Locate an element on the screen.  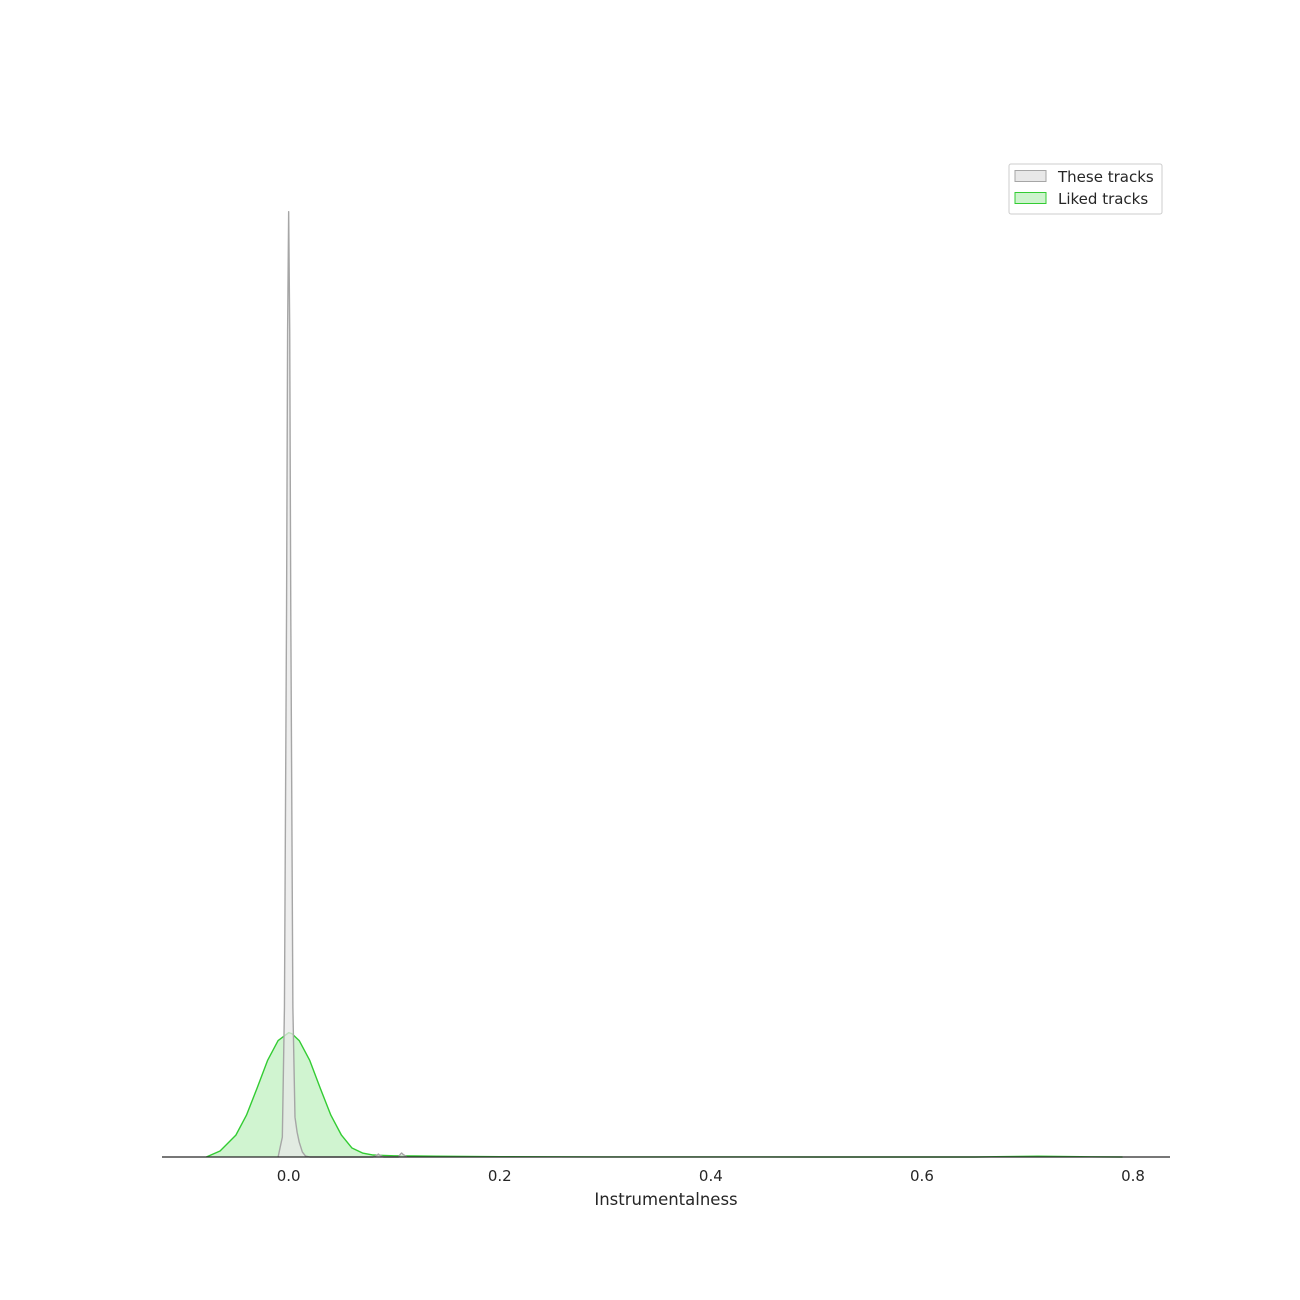
x-tick-label: 0.8 is located at coordinates (1133, 1176).